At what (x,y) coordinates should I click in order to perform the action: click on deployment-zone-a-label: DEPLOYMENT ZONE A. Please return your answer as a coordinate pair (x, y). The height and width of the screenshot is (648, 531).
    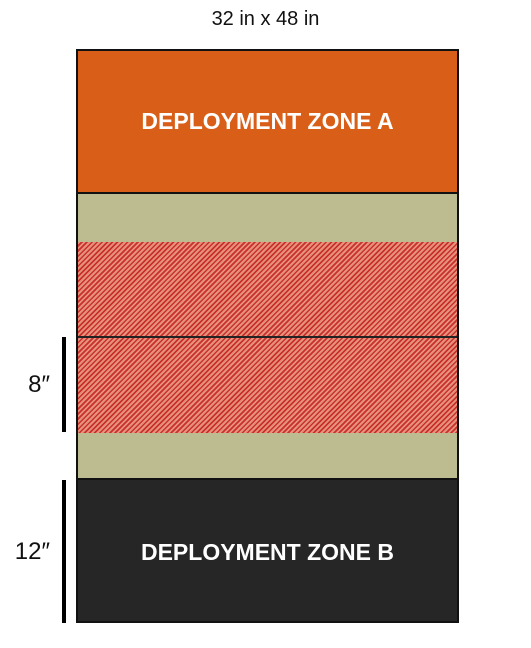
    Looking at the image, I should click on (267, 121).